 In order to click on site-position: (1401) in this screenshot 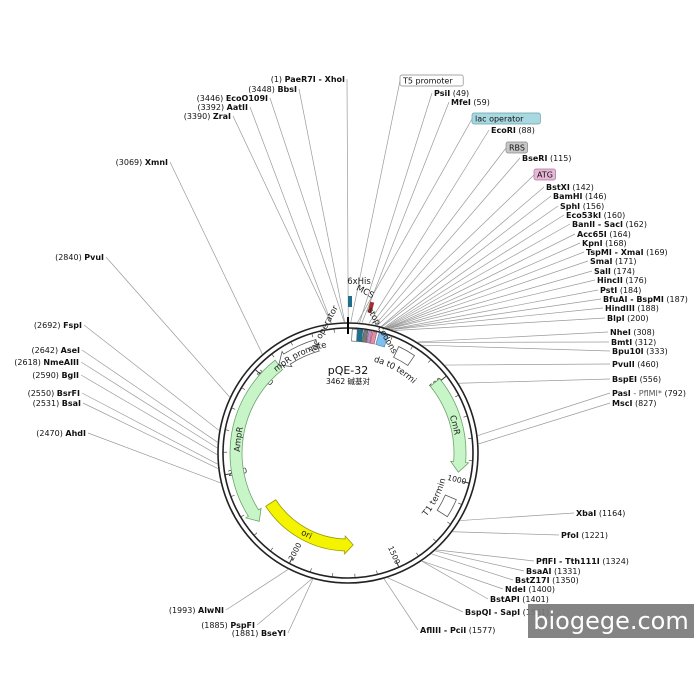, I will do `click(534, 599)`.